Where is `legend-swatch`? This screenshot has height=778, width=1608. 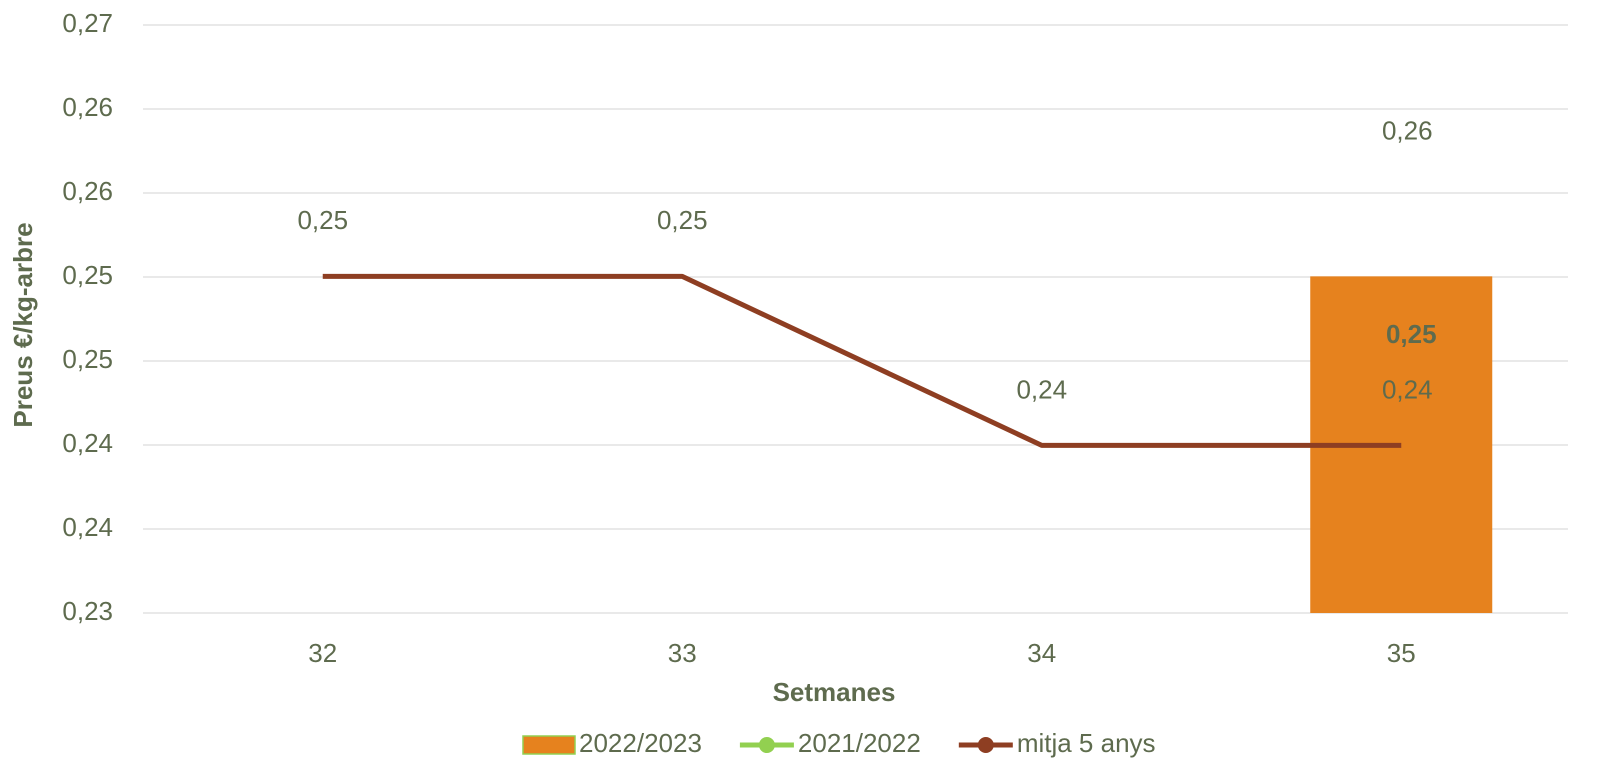 legend-swatch is located at coordinates (549, 745).